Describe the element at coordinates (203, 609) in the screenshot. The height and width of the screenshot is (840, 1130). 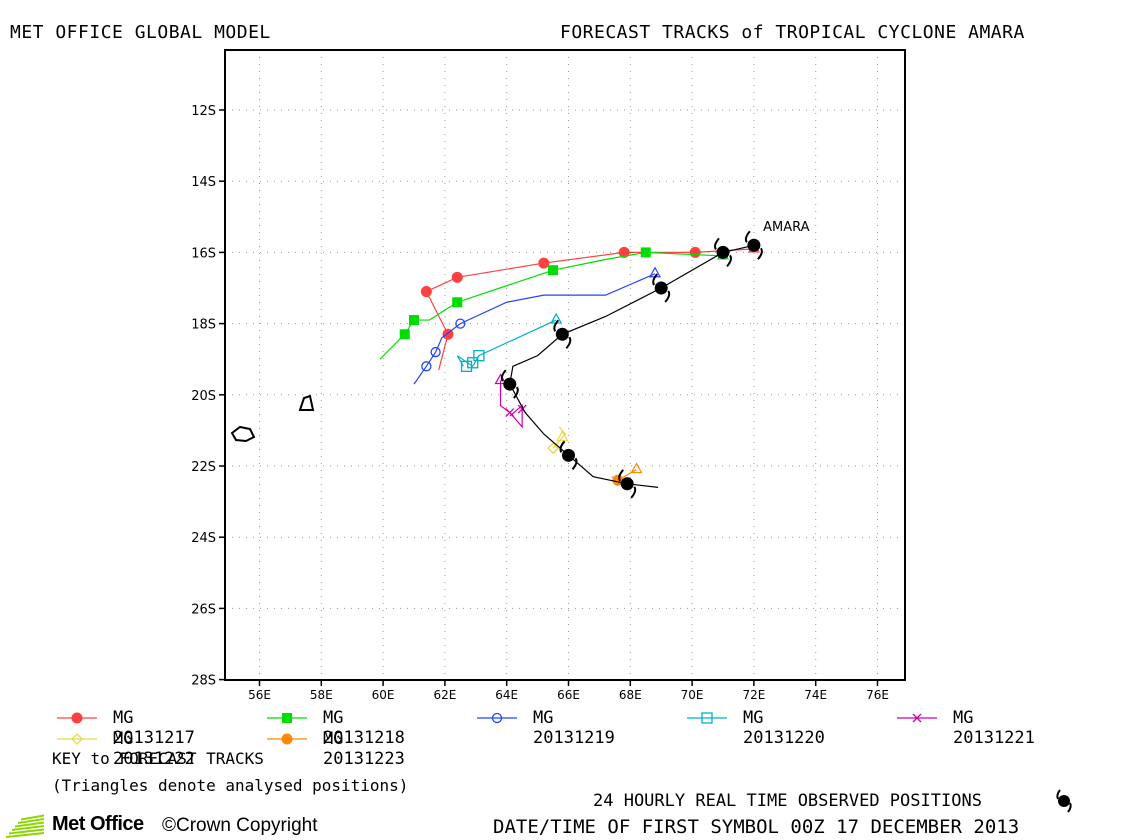
I see `y-tick-label: 26S` at that location.